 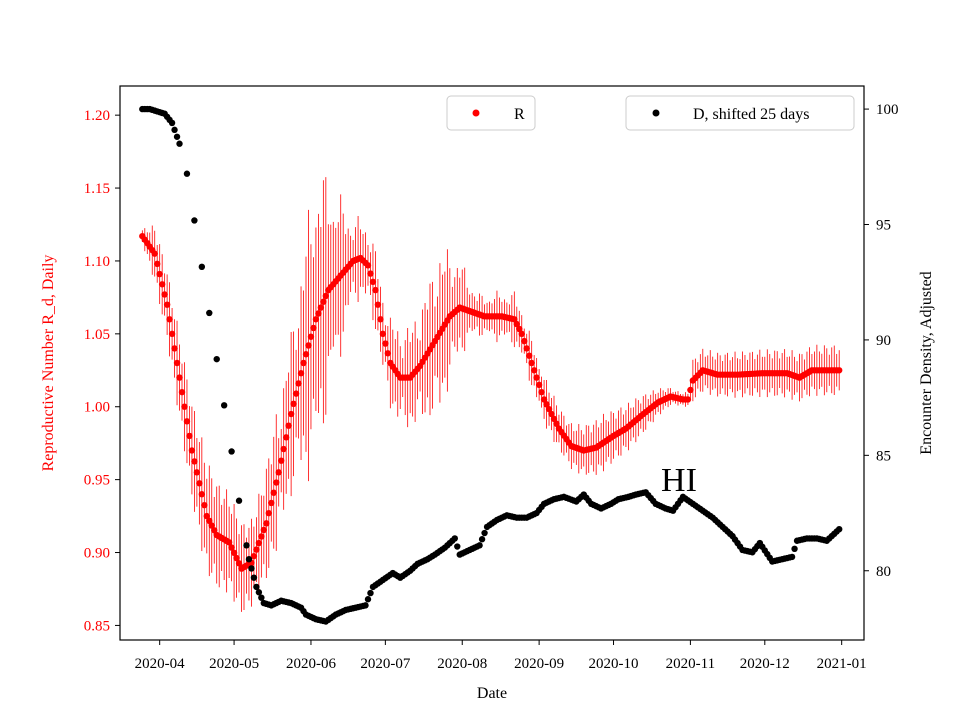 I want to click on x-tick-label: 2020-08, so click(x=462, y=664).